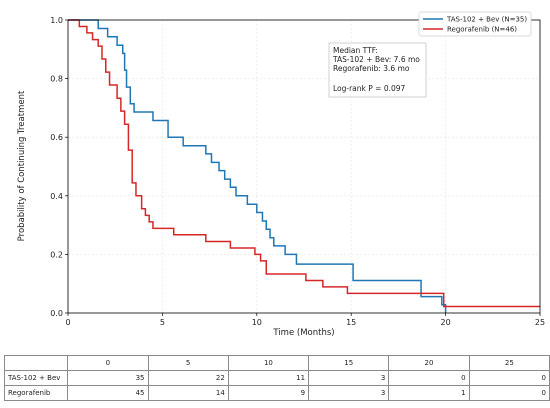  What do you see at coordinates (36, 363) in the screenshot?
I see `risk-table-corner` at bounding box center [36, 363].